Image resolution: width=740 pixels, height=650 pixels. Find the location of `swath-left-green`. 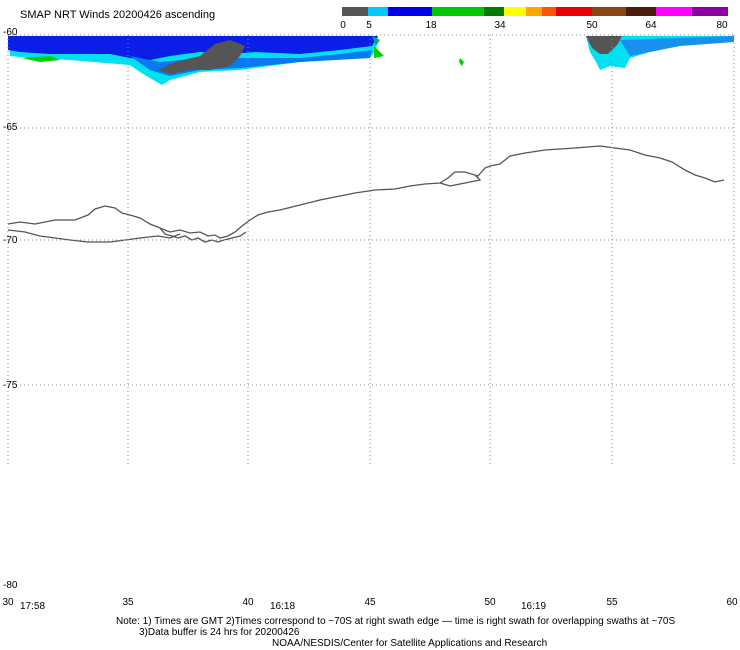

swath-left-green is located at coordinates (41, 59).